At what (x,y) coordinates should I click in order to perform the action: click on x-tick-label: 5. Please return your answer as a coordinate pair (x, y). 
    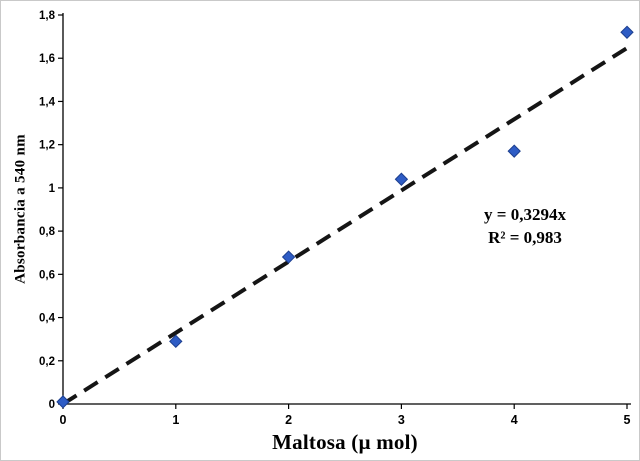
    Looking at the image, I should click on (627, 420).